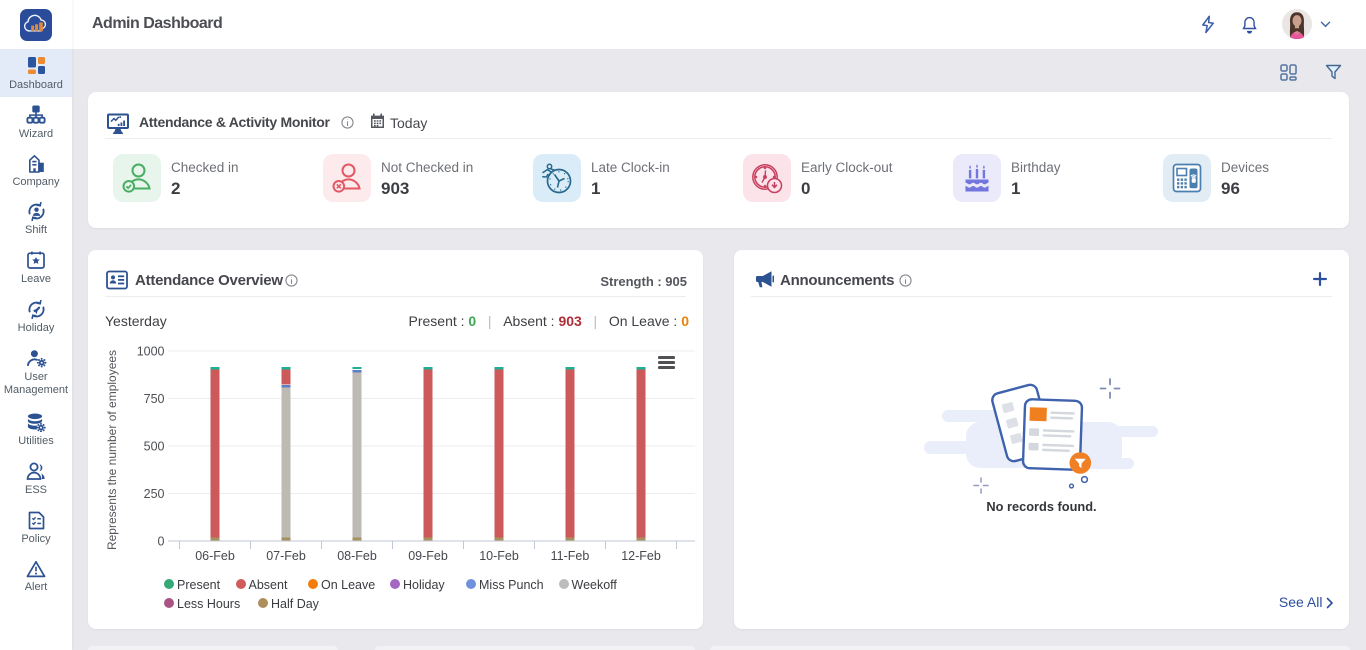 This screenshot has height=650, width=1366. I want to click on svg-text: 09-Feb, so click(428, 556).